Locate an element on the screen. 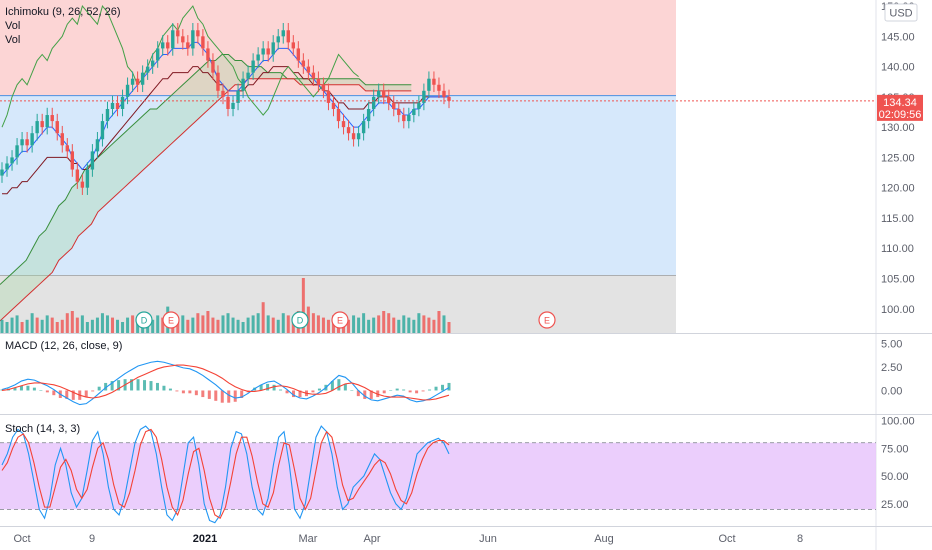 This screenshot has height=550, width=932. legend-vol-2: Vol is located at coordinates (12, 40).